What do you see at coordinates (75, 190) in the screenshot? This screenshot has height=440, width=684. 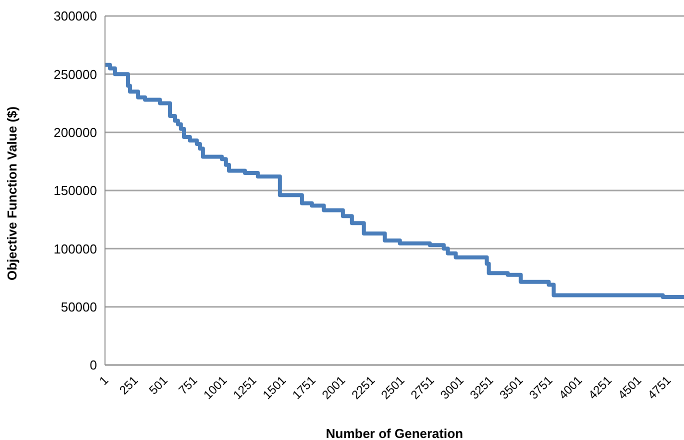 I see `y-tick-label: 150000` at bounding box center [75, 190].